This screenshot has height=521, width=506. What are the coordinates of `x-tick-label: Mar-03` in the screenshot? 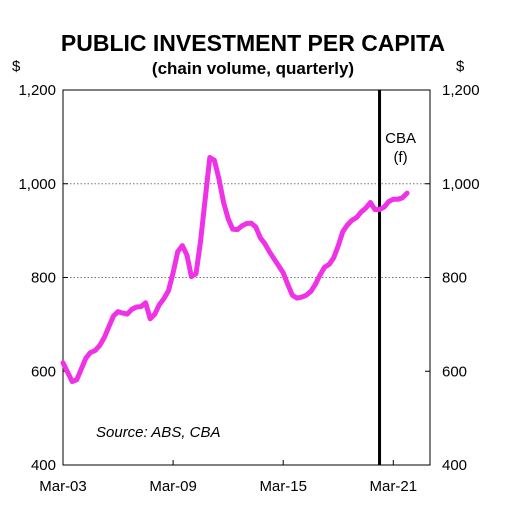 It's located at (63, 486).